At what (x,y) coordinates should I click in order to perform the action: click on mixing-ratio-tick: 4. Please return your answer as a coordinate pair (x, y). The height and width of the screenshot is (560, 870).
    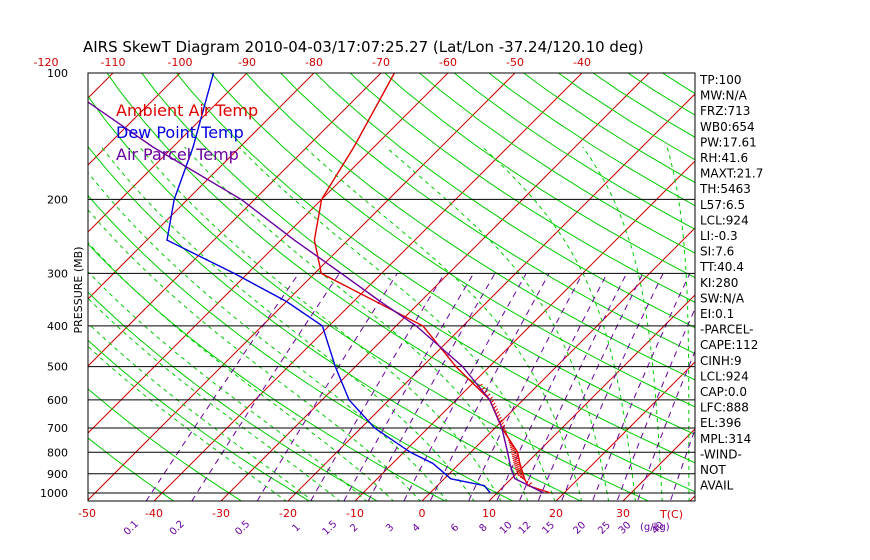
    Looking at the image, I should click on (417, 528).